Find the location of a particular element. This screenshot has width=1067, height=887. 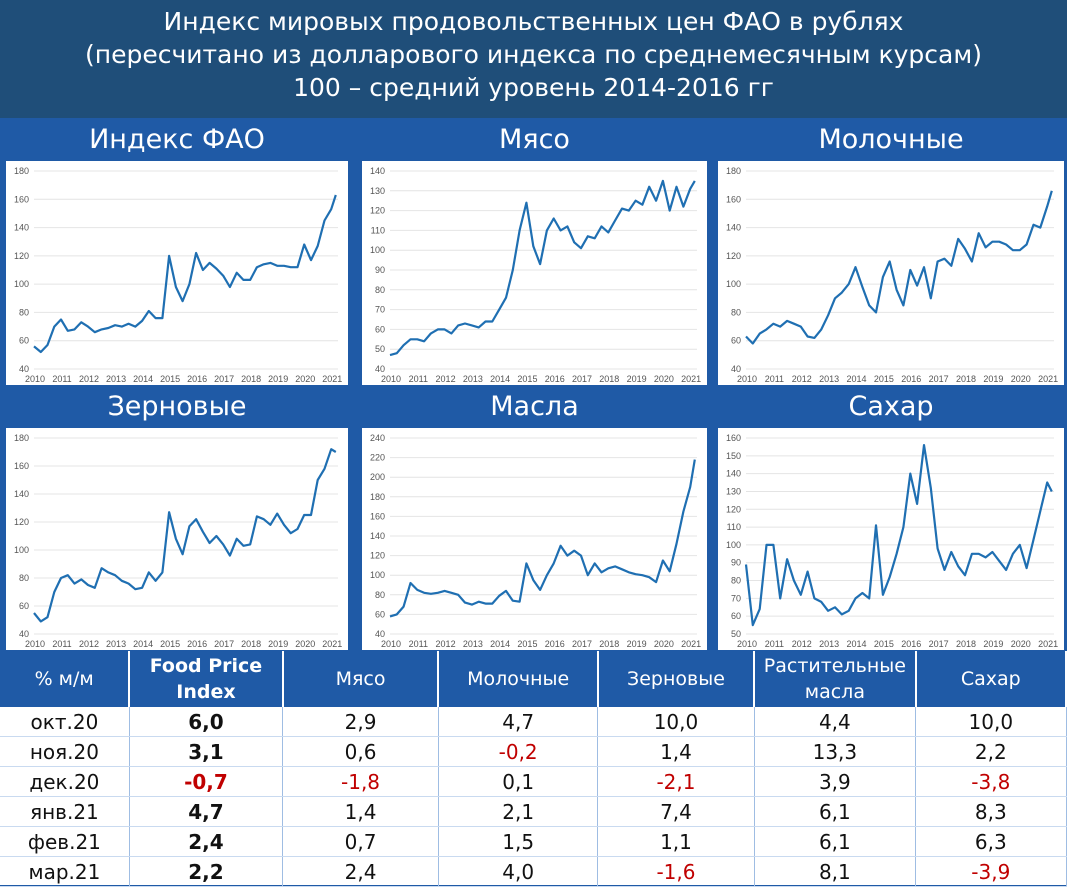

row-period-label: мар.21 is located at coordinates (65, 871).